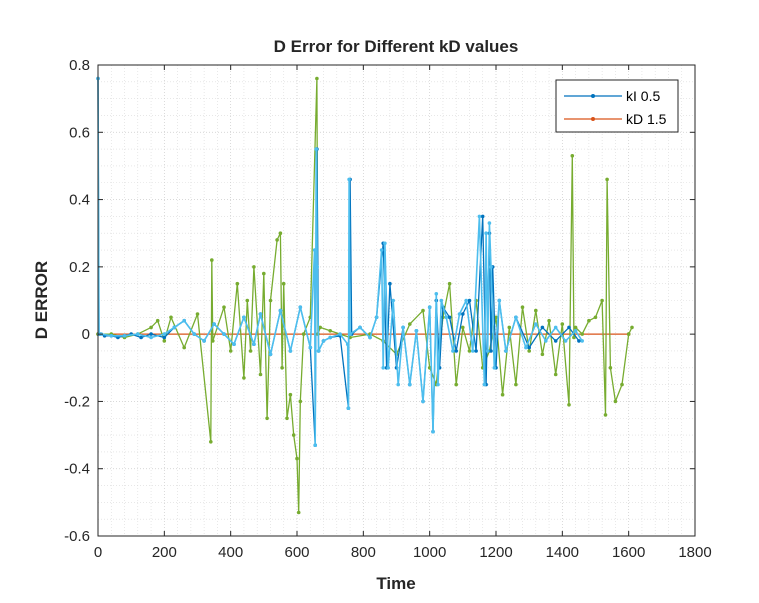  I want to click on legend-box, so click(617, 106).